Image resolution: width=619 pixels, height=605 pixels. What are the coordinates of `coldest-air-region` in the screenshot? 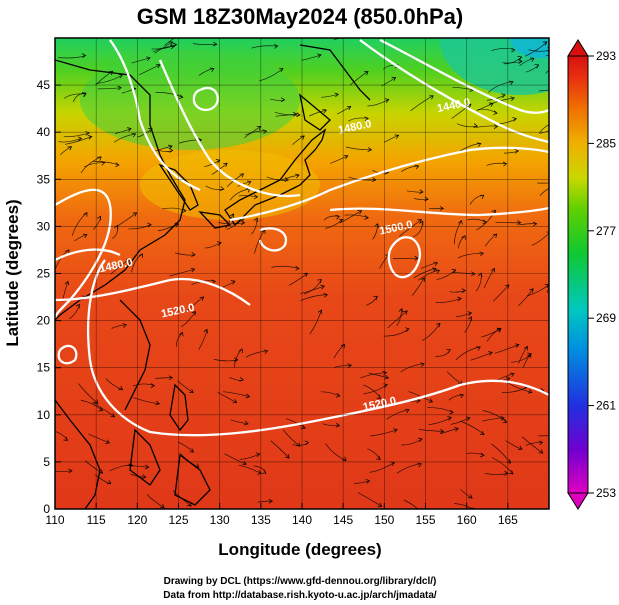 It's located at (529, 48).